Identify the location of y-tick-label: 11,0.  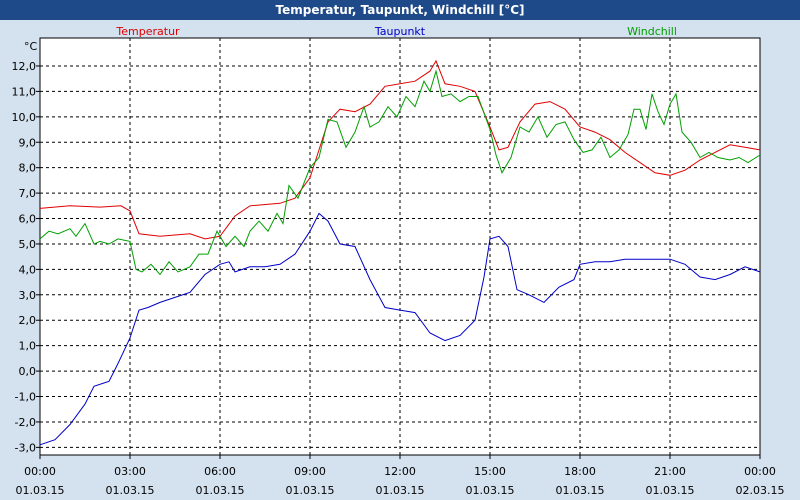
(24, 91).